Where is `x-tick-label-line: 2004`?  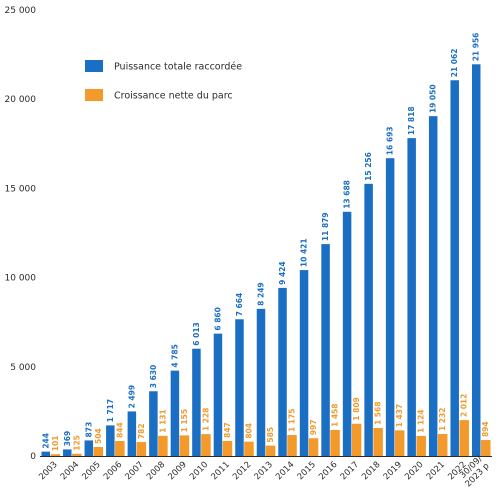 x-tick-label-line: 2004 is located at coordinates (70, 471).